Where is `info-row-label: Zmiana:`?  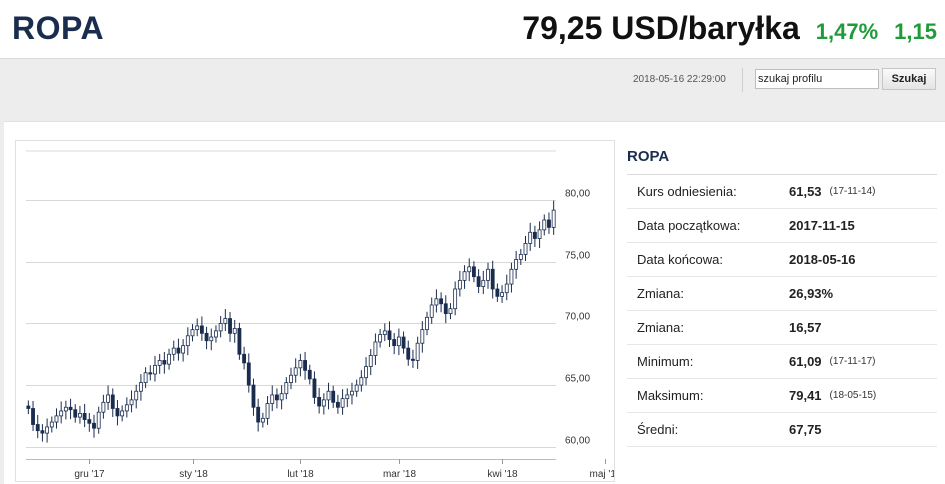 info-row-label: Zmiana: is located at coordinates (660, 293).